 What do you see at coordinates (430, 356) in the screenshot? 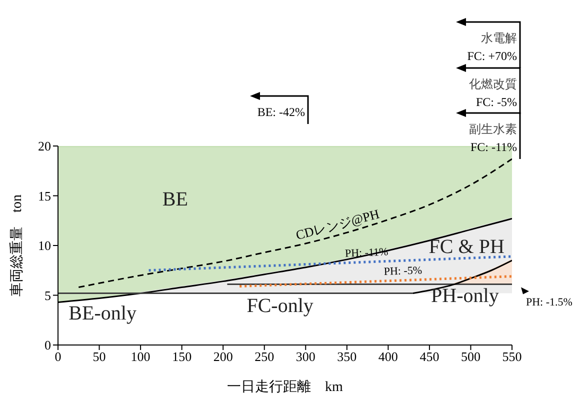
I see `x-tick-label: 450` at bounding box center [430, 356].